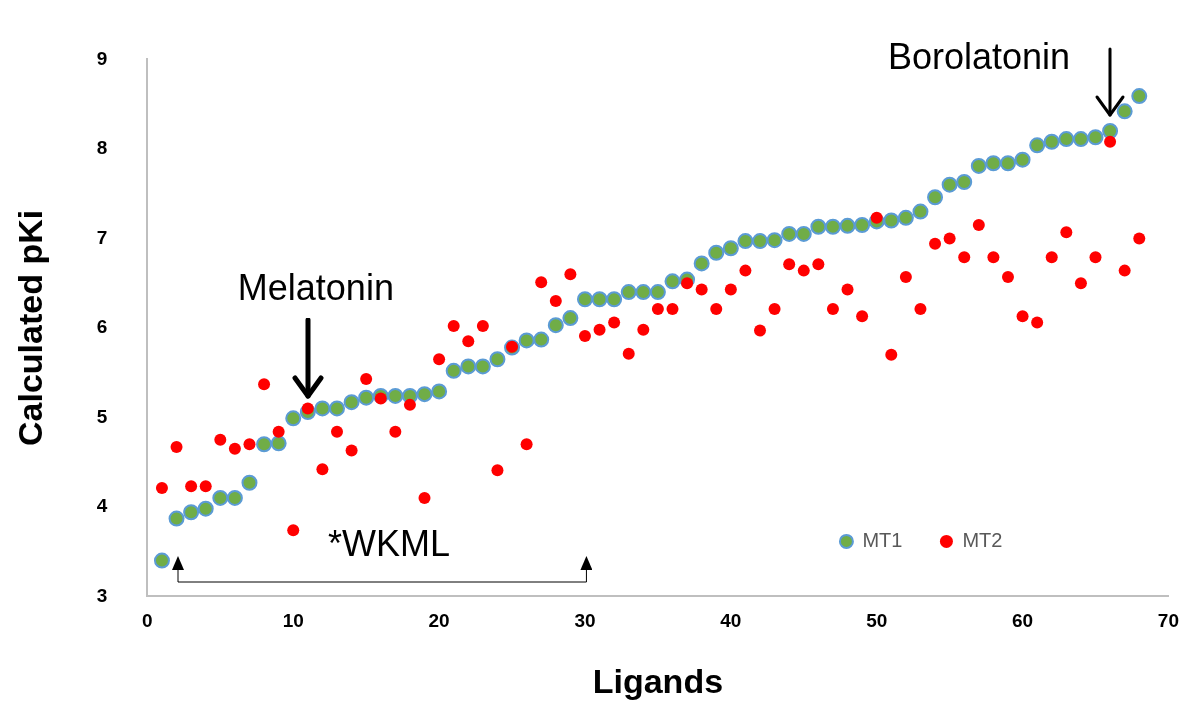 This screenshot has height=716, width=1201. I want to click on annotation: Melatonin, so click(315, 288).